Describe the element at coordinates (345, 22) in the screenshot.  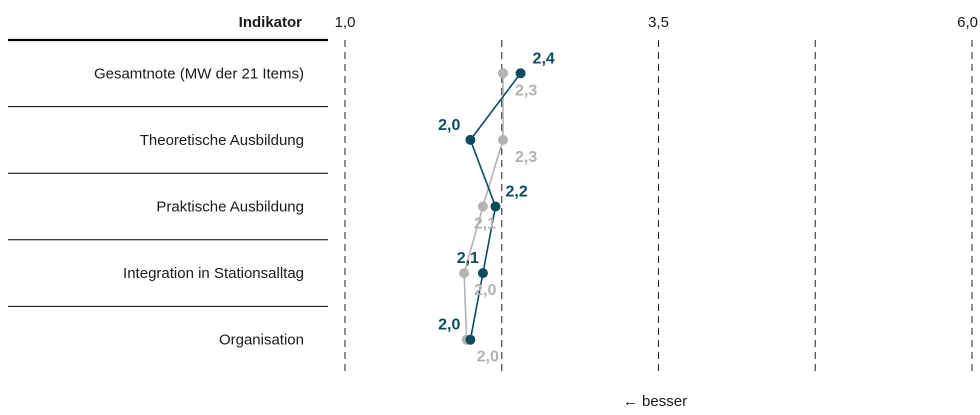
I see `x-tick-label: 1,0` at that location.